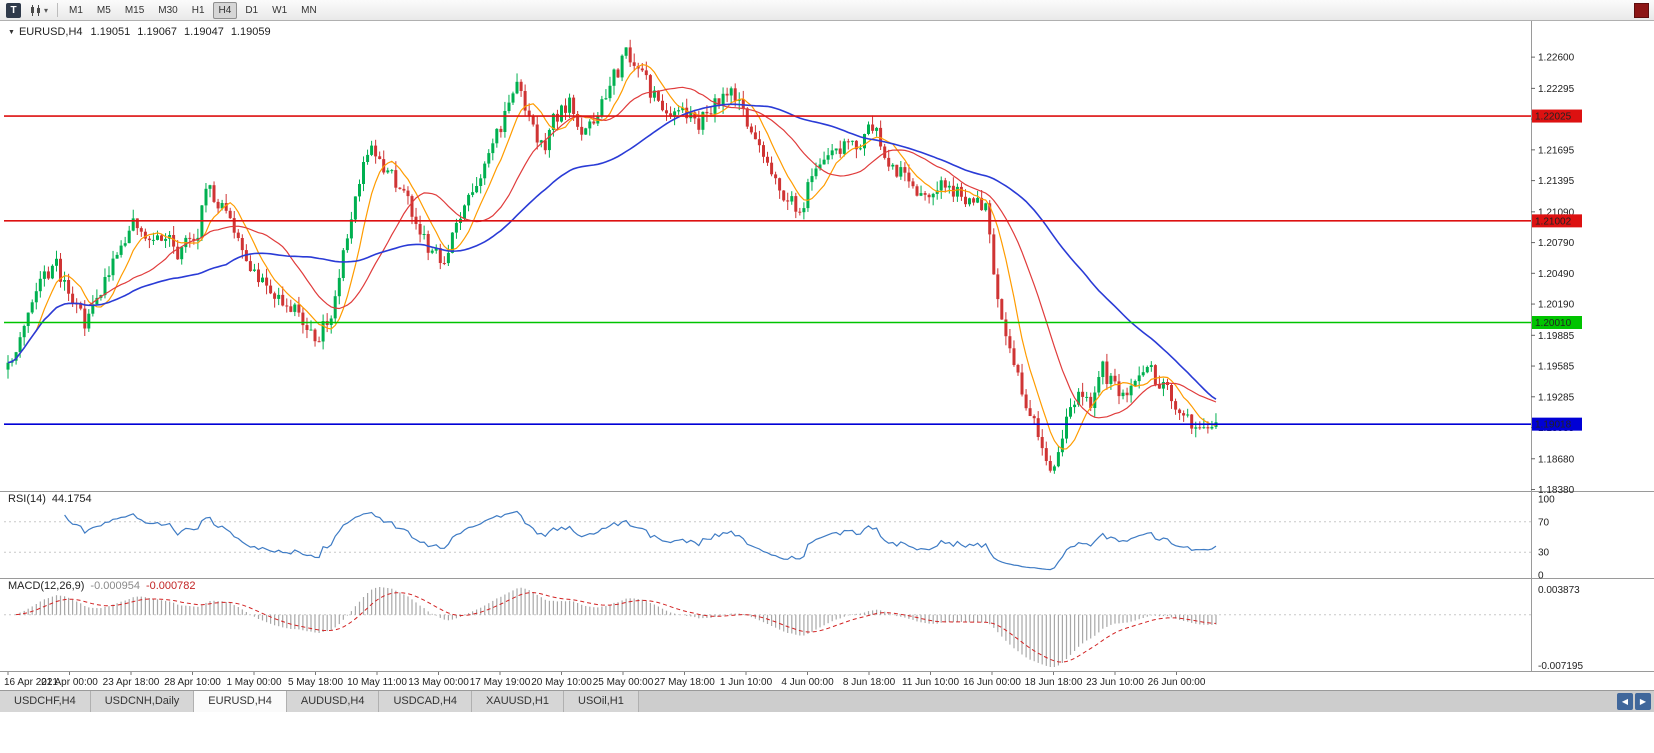 This screenshot has width=1654, height=753. I want to click on timeframe-button-m30: M30, so click(168, 10).